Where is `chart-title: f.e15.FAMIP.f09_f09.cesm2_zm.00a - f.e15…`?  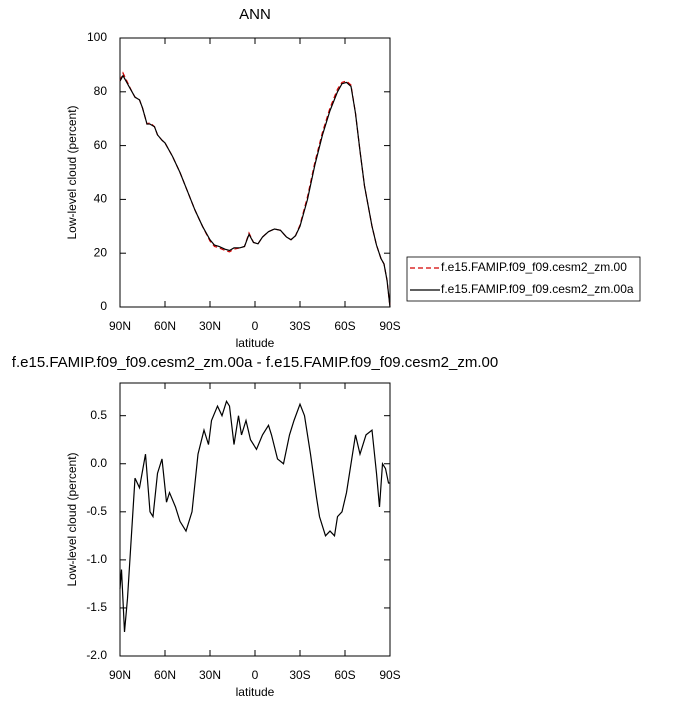
chart-title: f.e15.FAMIP.f09_f09.cesm2_zm.00a - f.e15… is located at coordinates (255, 362).